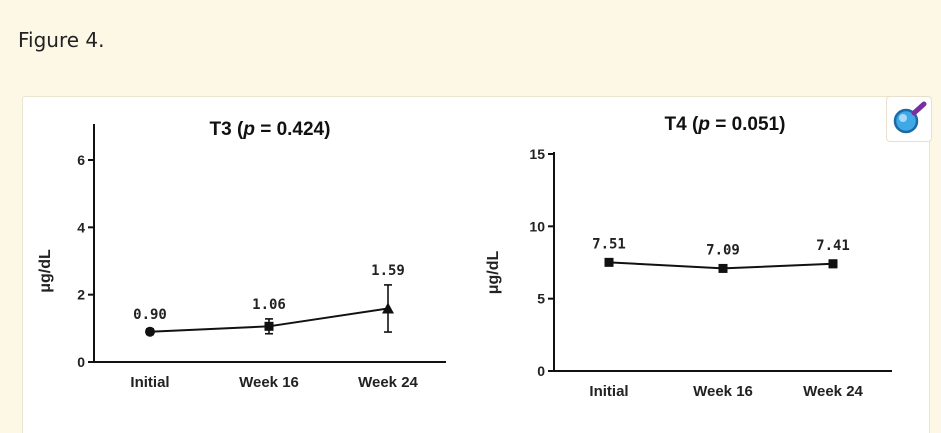 Image resolution: width=941 pixels, height=433 pixels. I want to click on data-label: 7.09, so click(723, 250).